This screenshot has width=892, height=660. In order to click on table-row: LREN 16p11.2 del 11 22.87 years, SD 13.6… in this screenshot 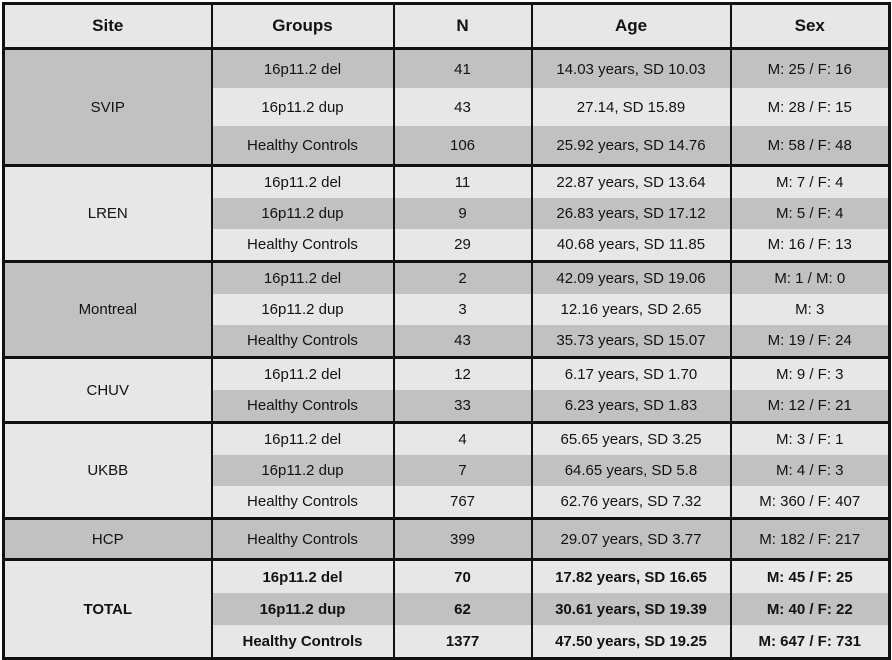, I will do `click(446, 213)`.